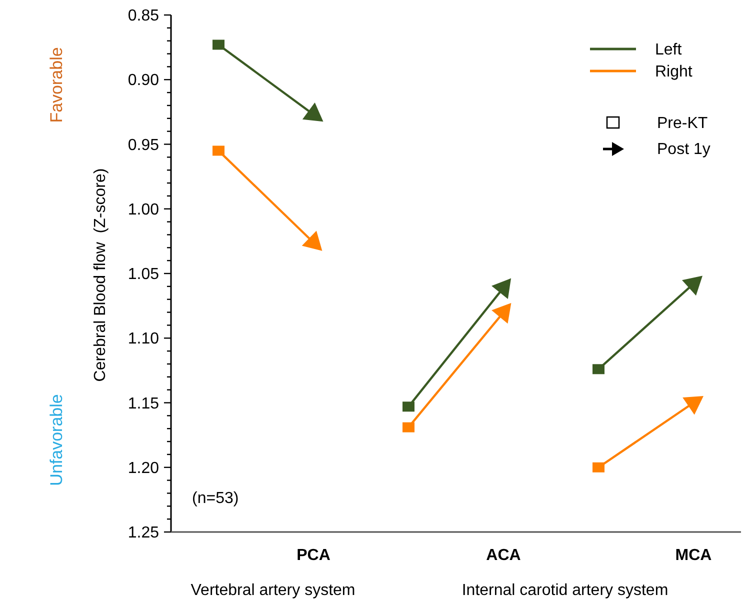 This screenshot has width=742, height=602. I want to click on y-tick-label: 1.15, so click(144, 403).